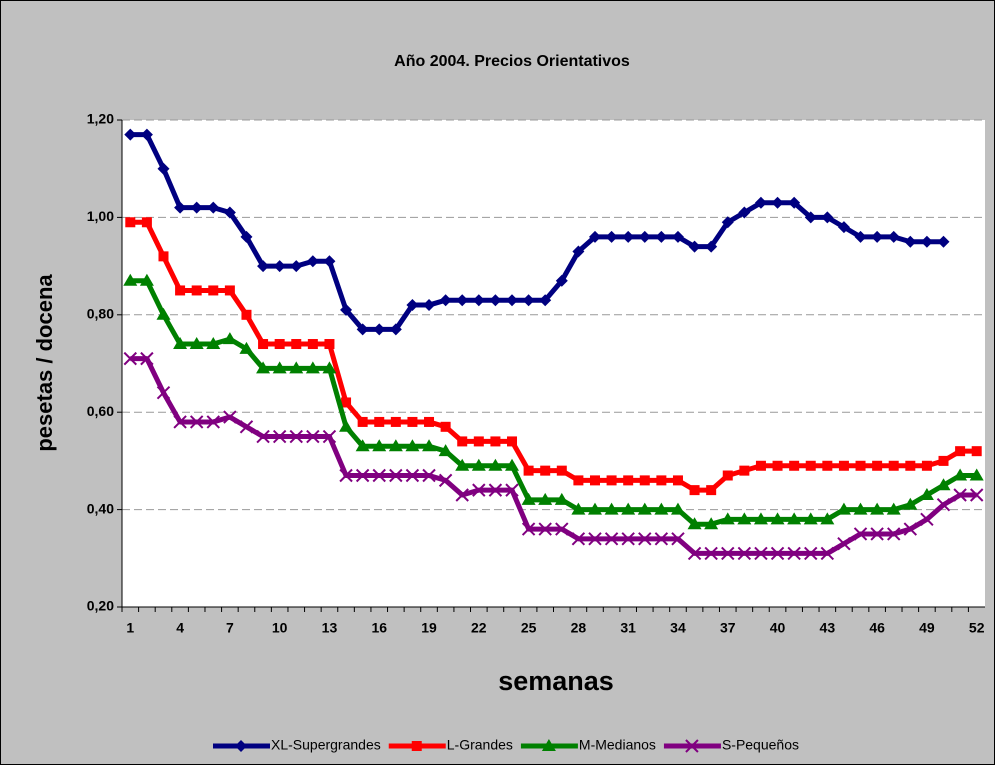 The height and width of the screenshot is (765, 995). What do you see at coordinates (927, 628) in the screenshot?
I see `x-tick-label: 49` at bounding box center [927, 628].